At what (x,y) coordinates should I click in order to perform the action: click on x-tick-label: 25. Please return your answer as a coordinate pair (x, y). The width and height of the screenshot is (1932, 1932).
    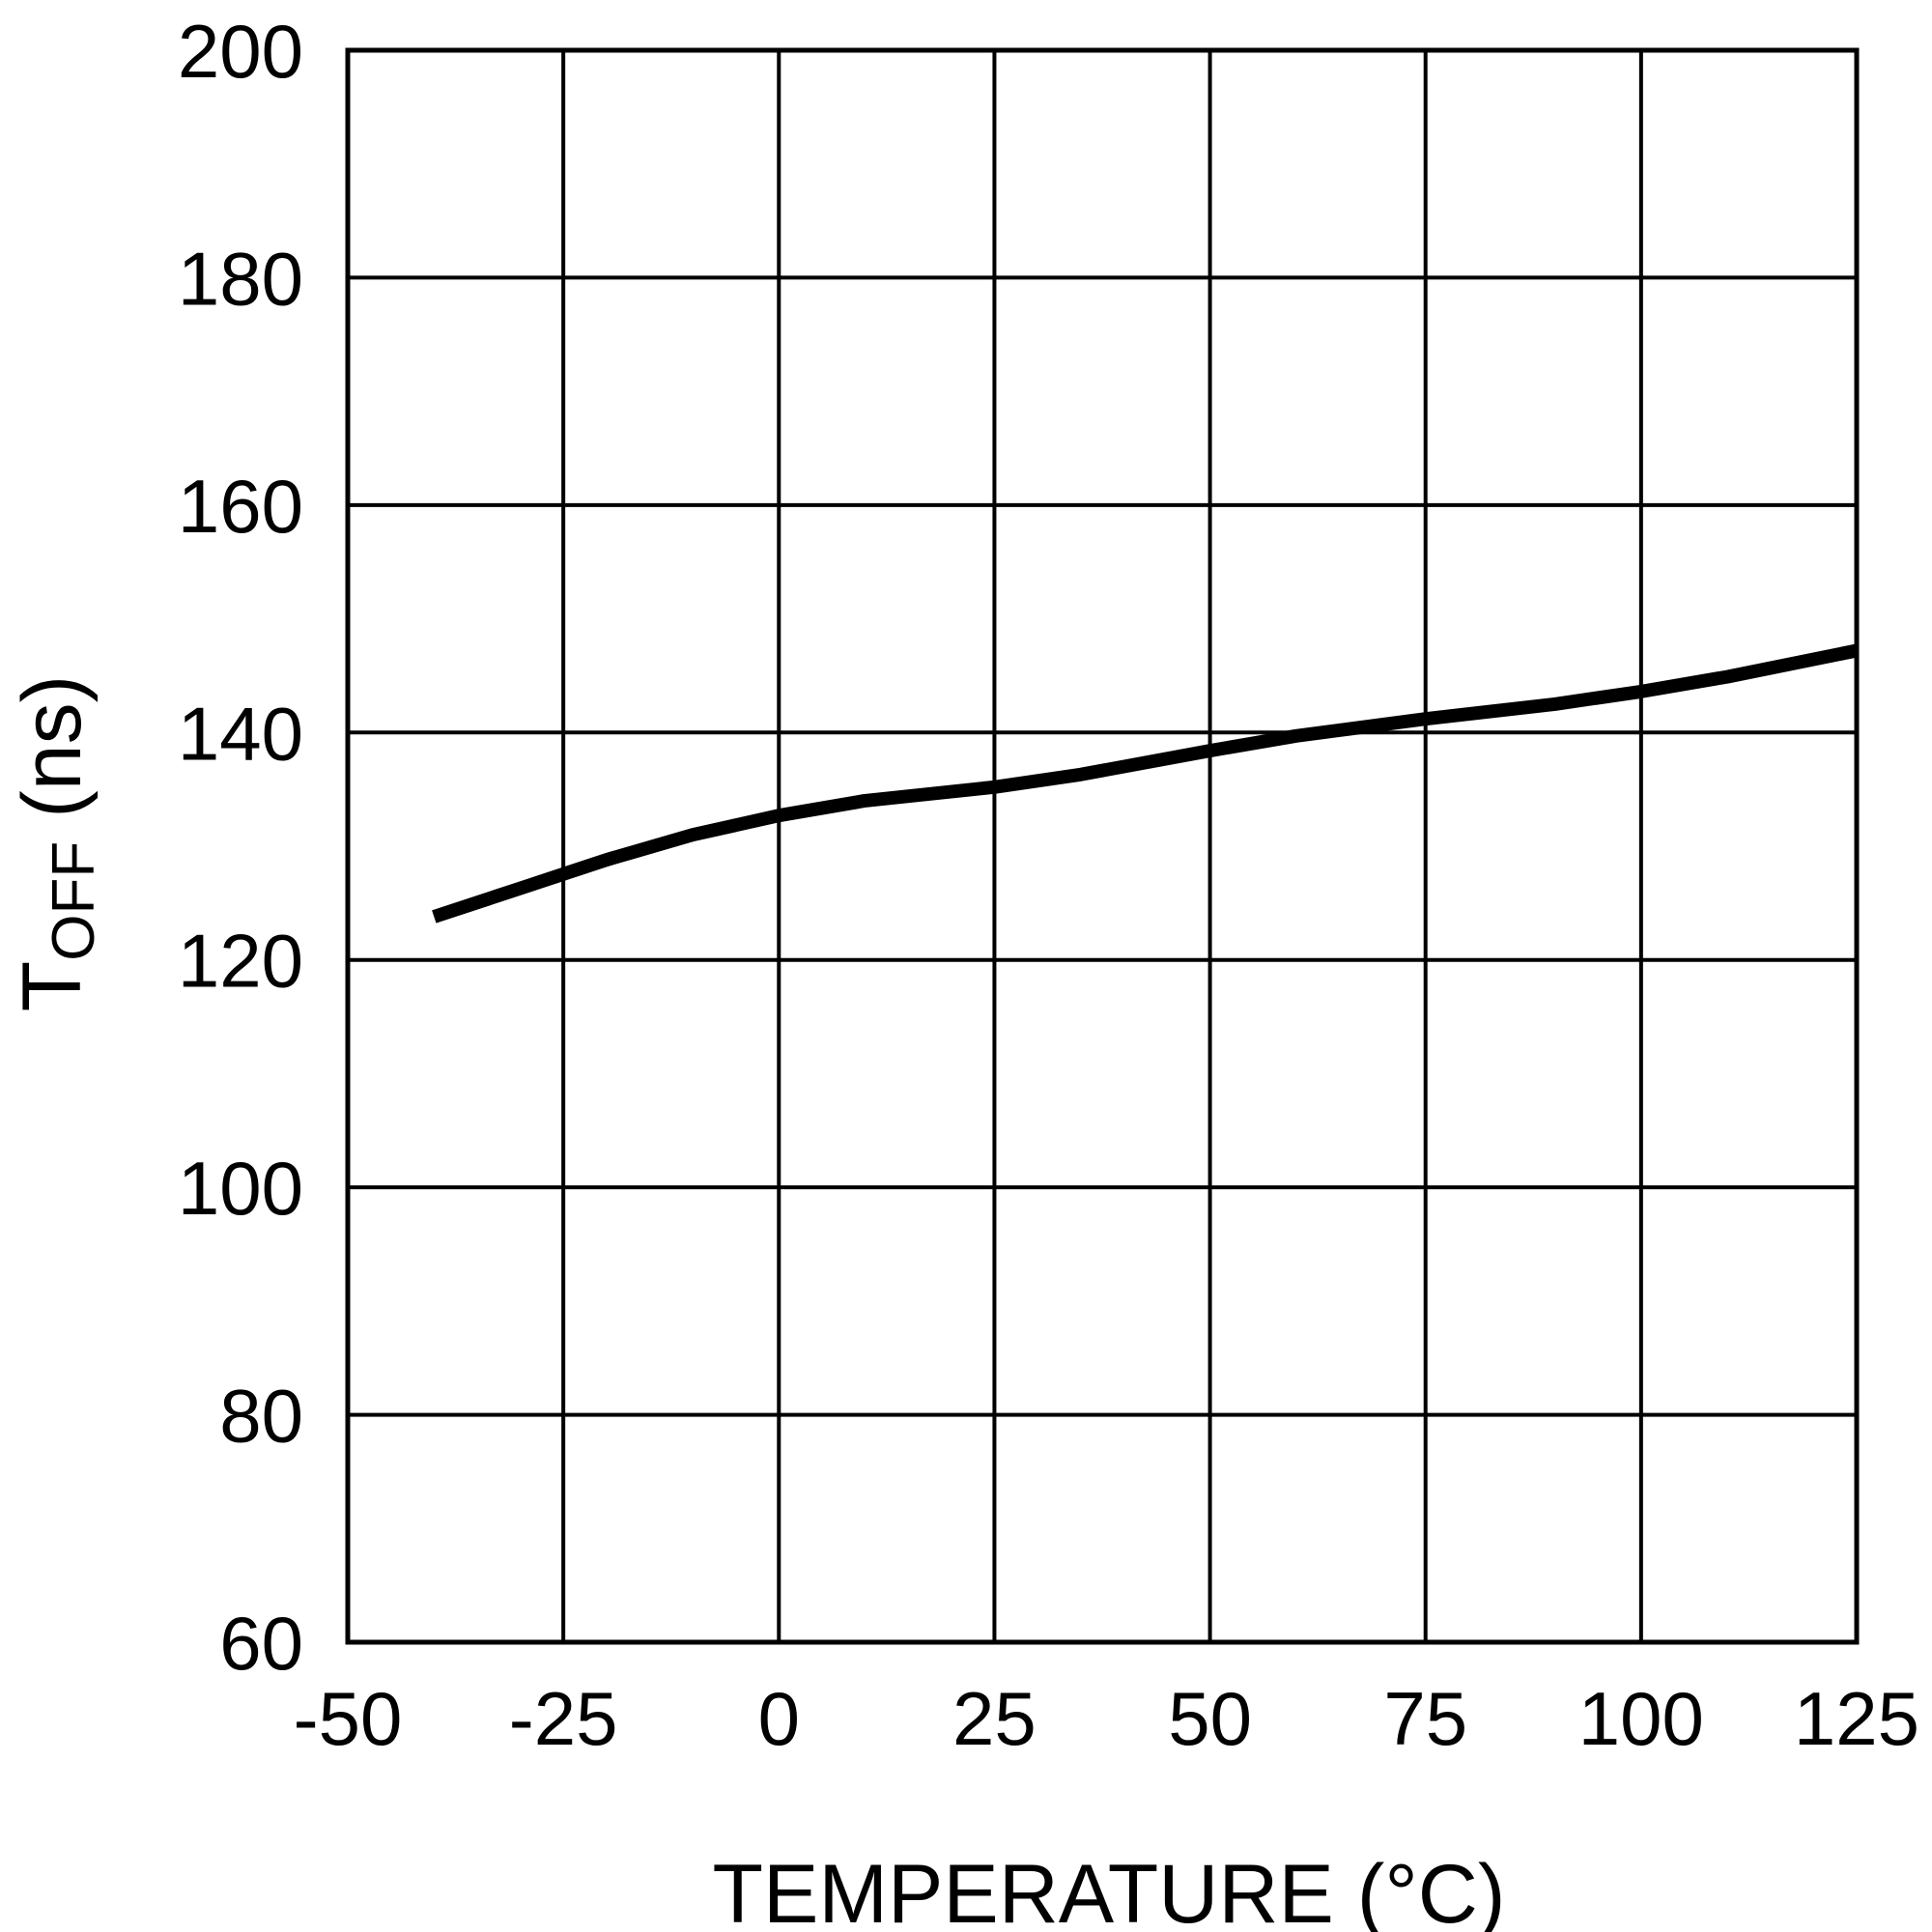
    Looking at the image, I should click on (995, 1718).